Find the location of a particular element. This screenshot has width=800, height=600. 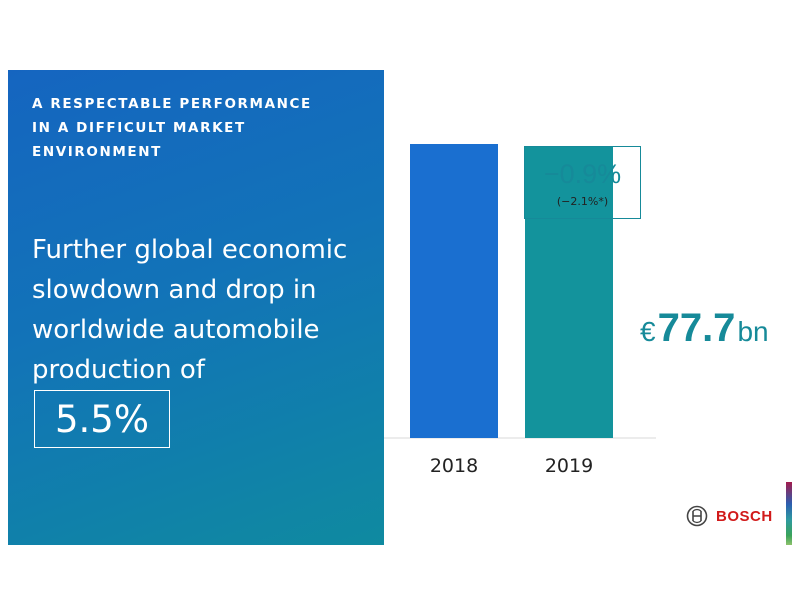

total-sales: €77.7bn is located at coordinates (704, 328).